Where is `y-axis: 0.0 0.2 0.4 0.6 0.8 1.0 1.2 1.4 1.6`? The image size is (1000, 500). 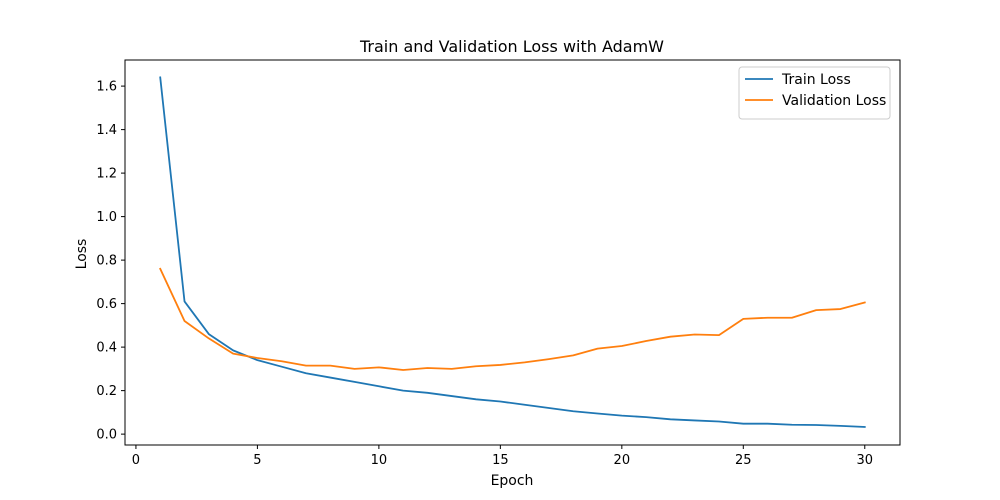 y-axis: 0.0 0.2 0.4 0.6 0.8 1.0 1.2 1.4 1.6 is located at coordinates (110, 261).